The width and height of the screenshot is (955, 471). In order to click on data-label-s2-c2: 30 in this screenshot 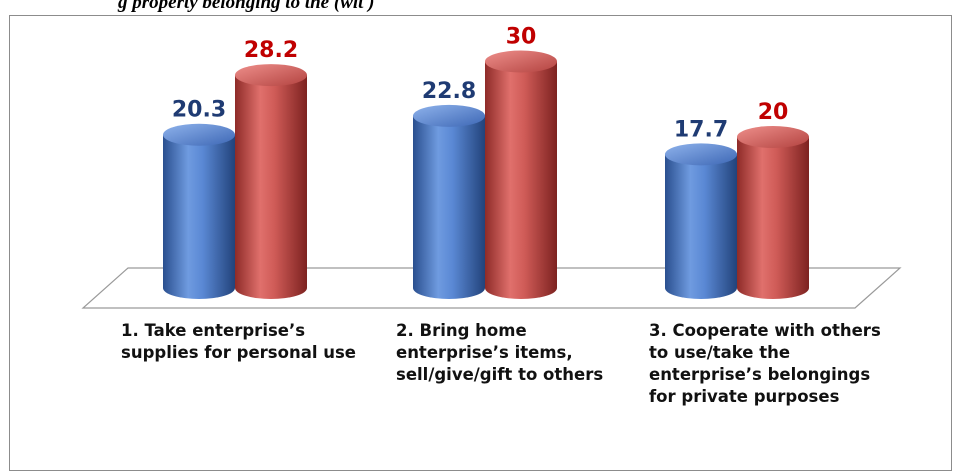, I will do `click(521, 37)`.